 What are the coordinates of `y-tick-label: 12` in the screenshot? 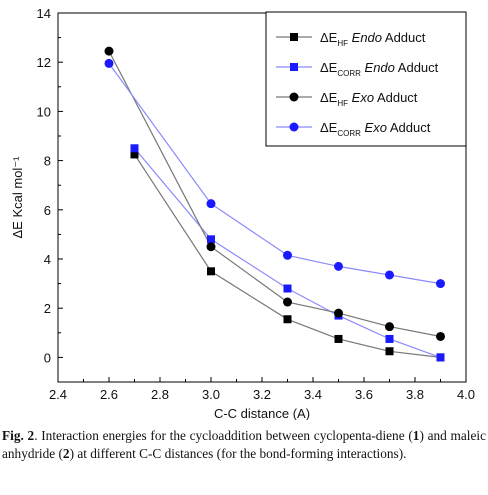 It's located at (44, 62).